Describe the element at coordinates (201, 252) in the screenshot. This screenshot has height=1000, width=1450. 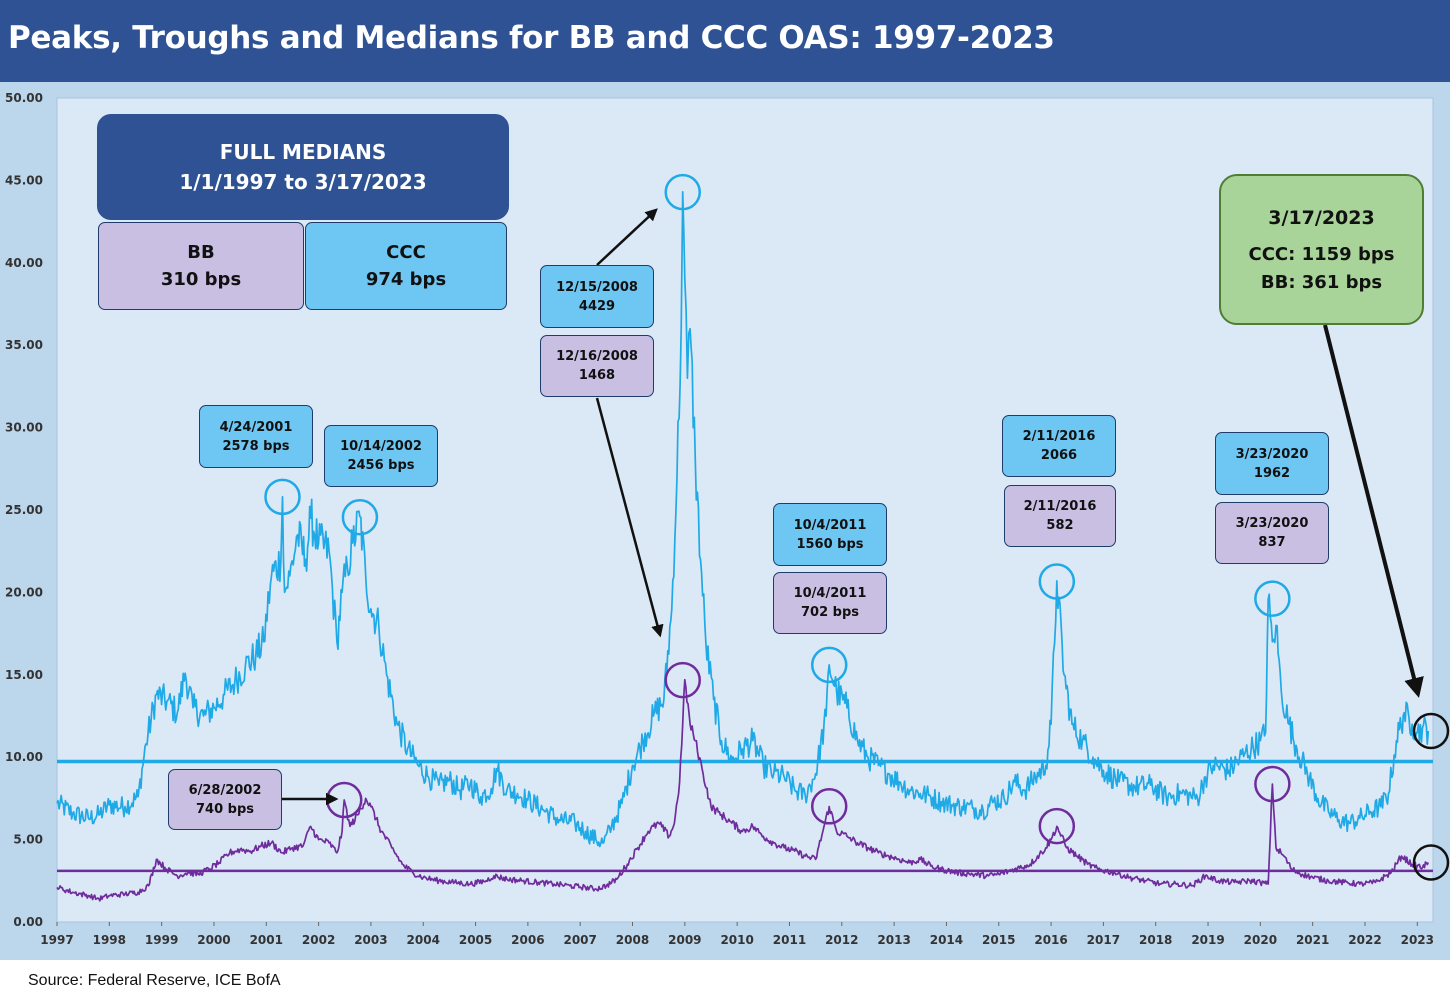
I see `bb-median-label: BB` at that location.